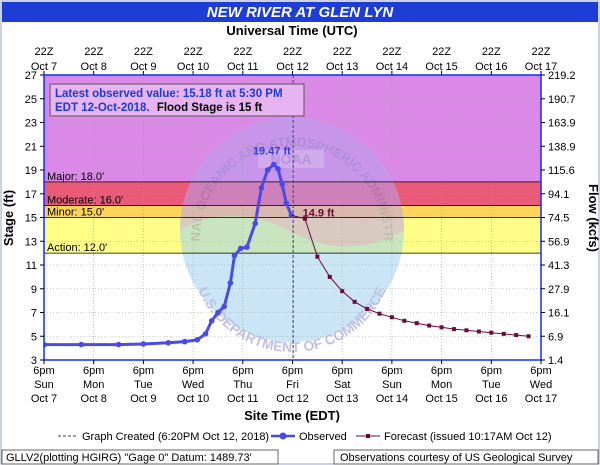  Describe the element at coordinates (210, 108) in the screenshot. I see `info-flood-stage: Flood Stage is 15 ft` at that location.